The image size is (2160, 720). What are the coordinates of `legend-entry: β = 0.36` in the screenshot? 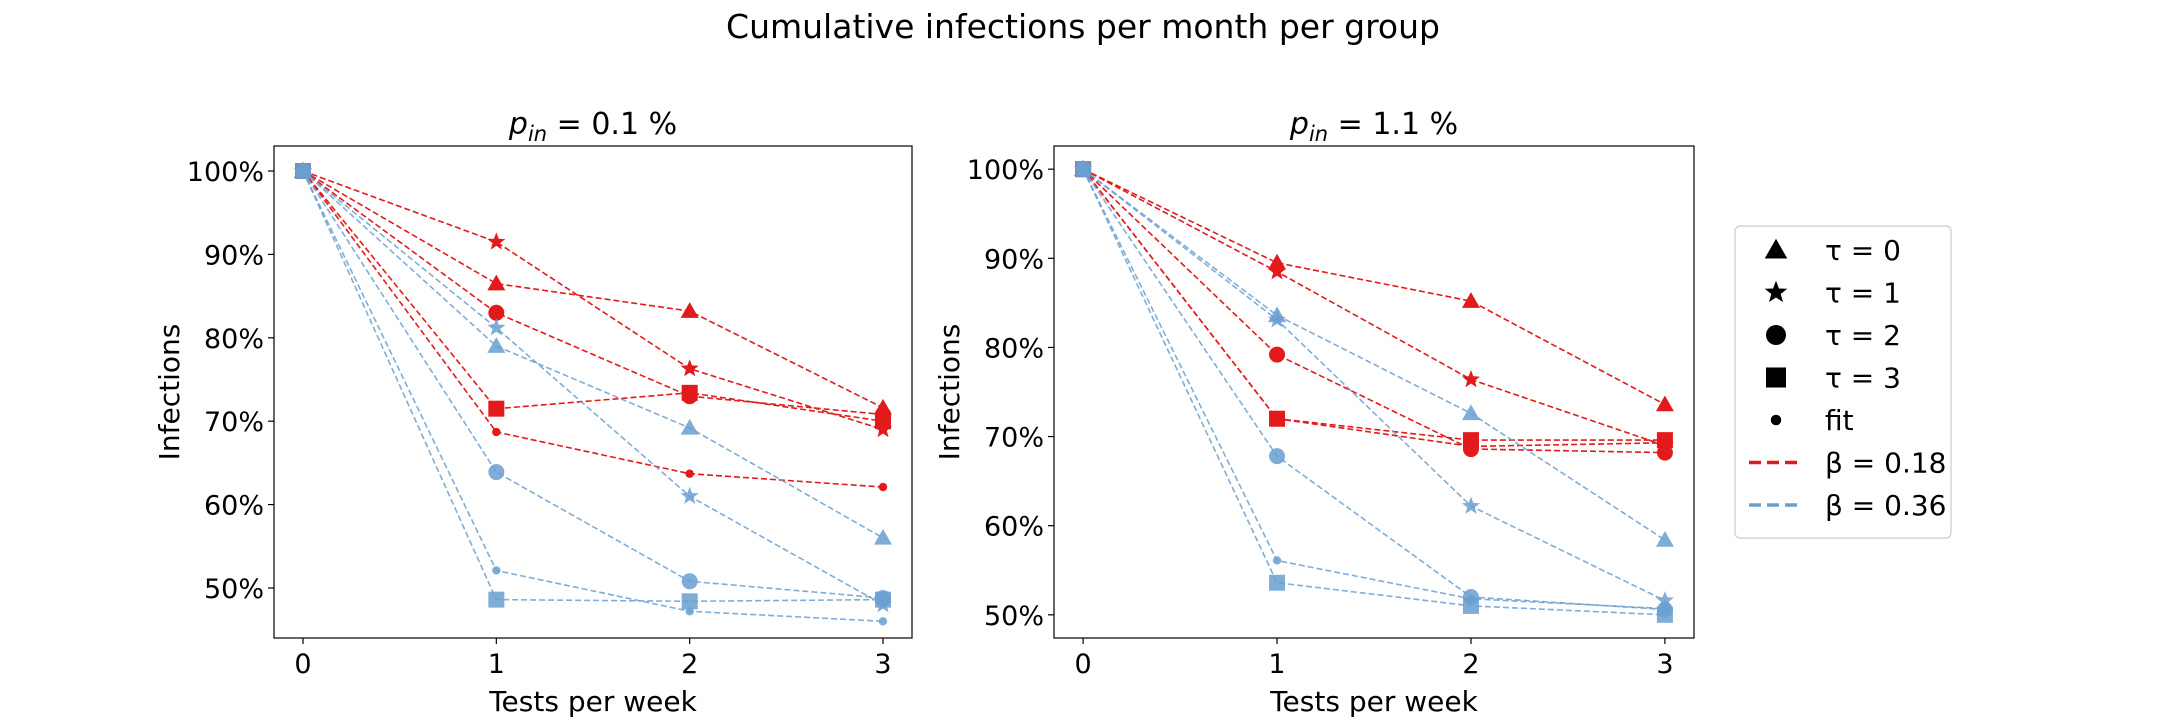 It's located at (1847, 505).